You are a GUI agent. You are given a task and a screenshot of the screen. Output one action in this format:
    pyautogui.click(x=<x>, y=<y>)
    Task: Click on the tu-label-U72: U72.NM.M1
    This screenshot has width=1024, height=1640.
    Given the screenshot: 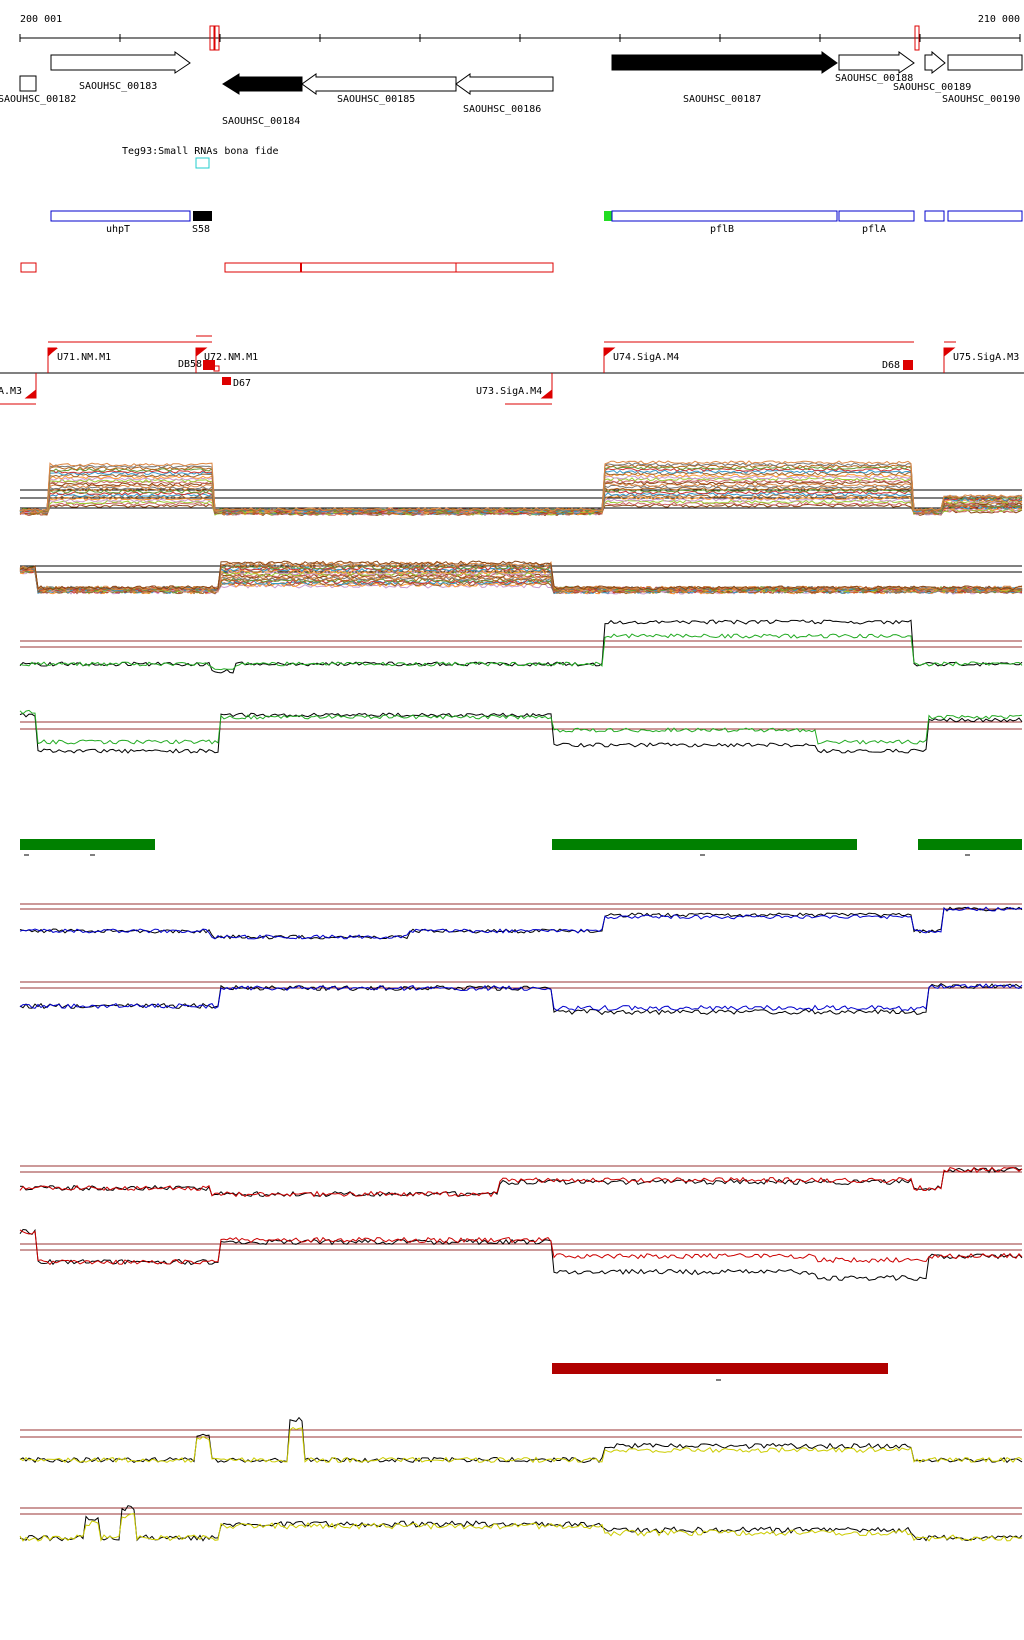 What is the action you would take?
    pyautogui.click(x=231, y=357)
    